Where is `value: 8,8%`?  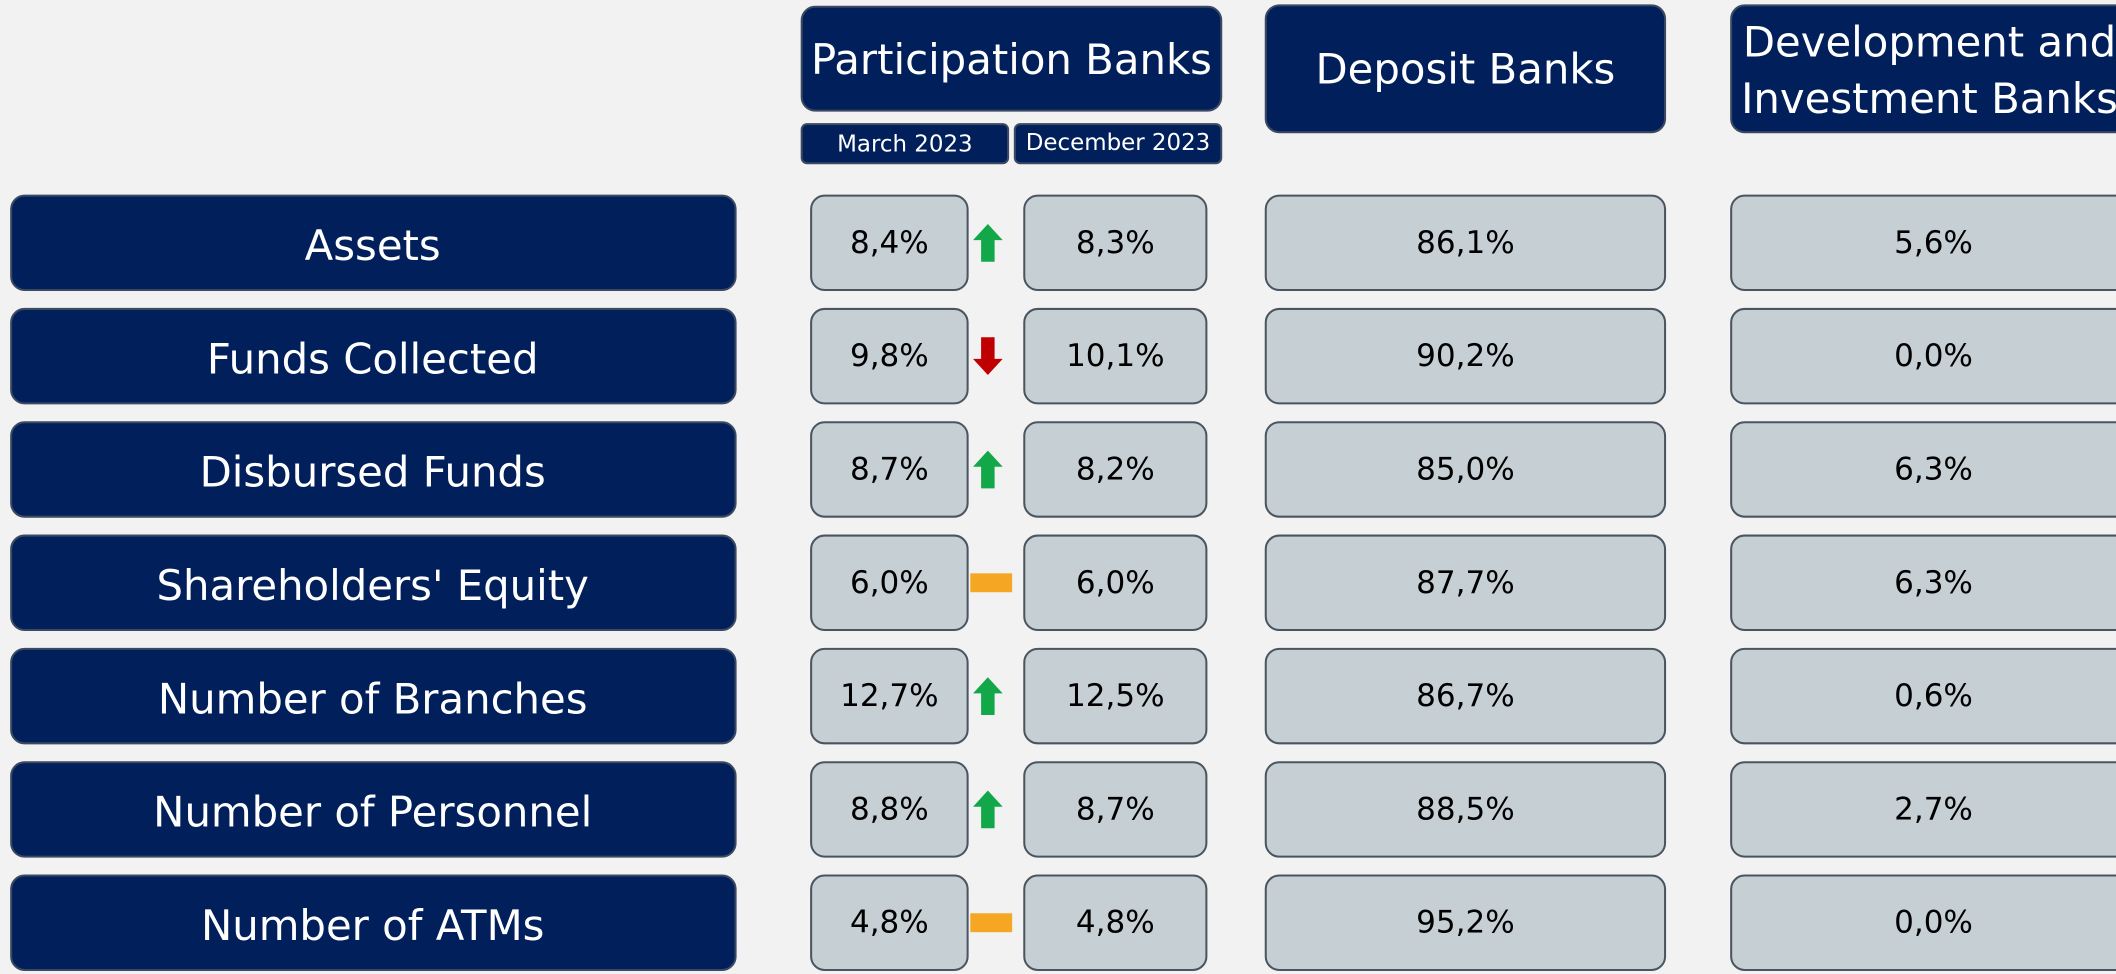
value: 8,8% is located at coordinates (889, 809).